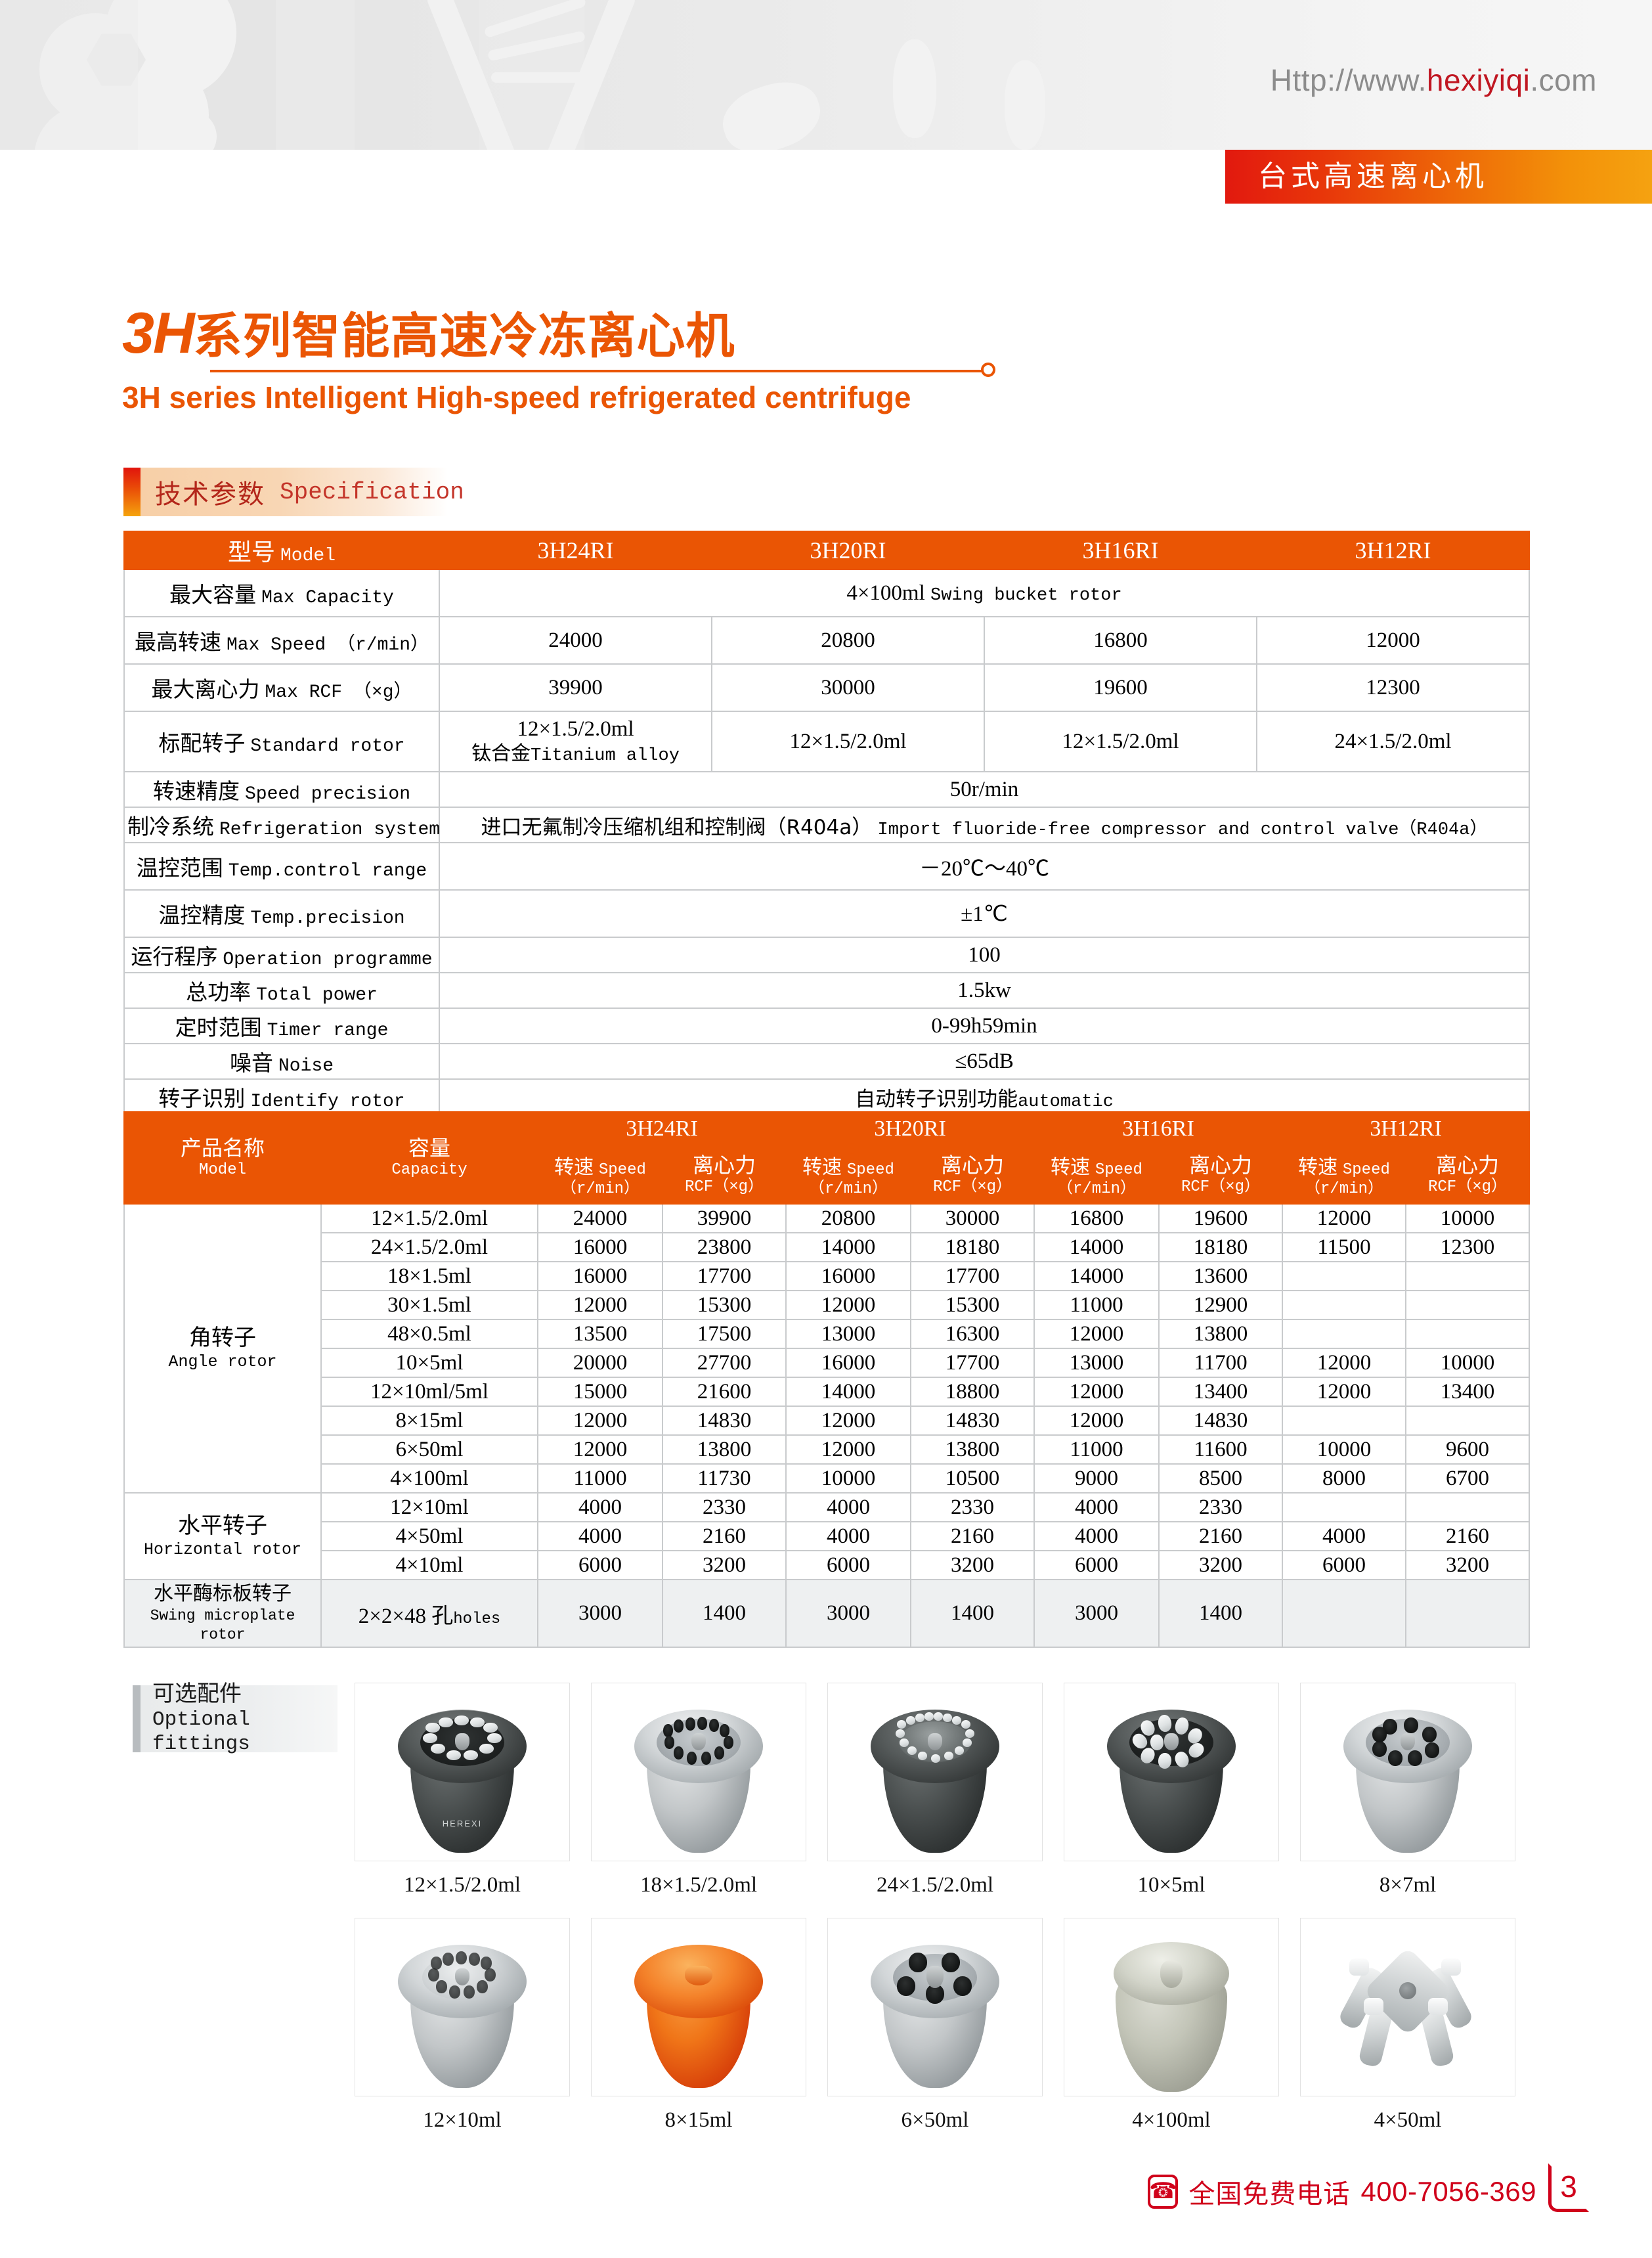  Describe the element at coordinates (223, 1348) in the screenshot. I see `rotor-group-angle: 角转子 Angle rotor` at that location.